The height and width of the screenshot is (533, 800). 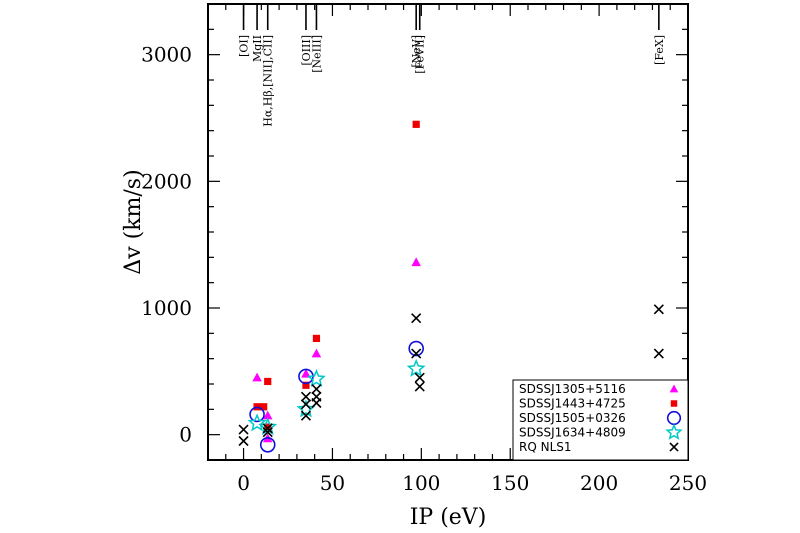 What do you see at coordinates (166, 55) in the screenshot?
I see `y-tick-label: 3000` at bounding box center [166, 55].